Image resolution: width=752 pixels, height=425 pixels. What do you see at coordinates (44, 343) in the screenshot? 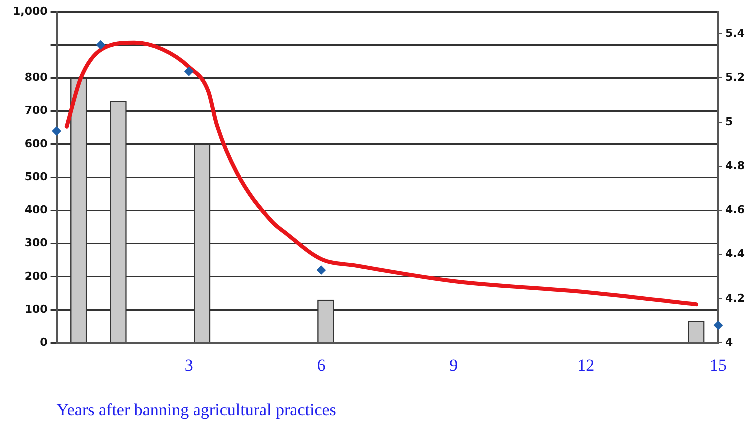
I see `y-tick-label: 0` at bounding box center [44, 343].